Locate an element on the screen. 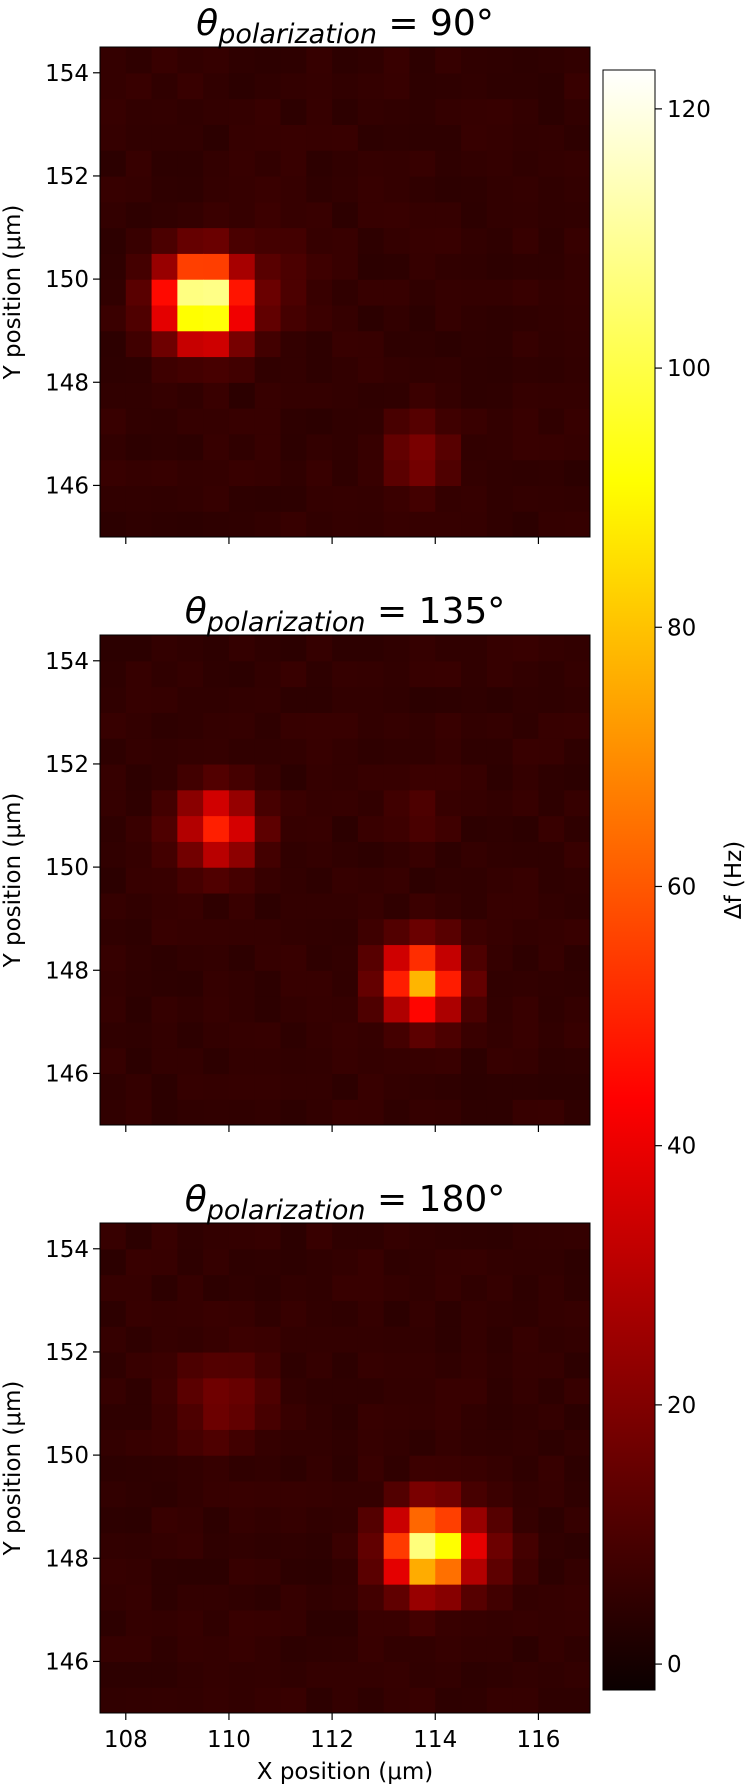  x-tick-label: 114 is located at coordinates (435, 1740).